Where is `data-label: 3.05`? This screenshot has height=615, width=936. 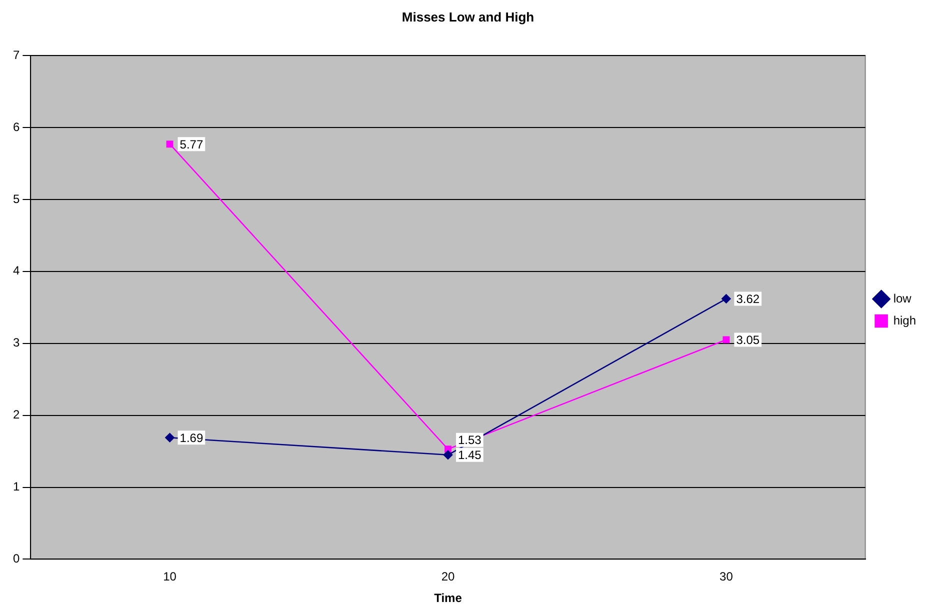
data-label: 3.05 is located at coordinates (748, 340).